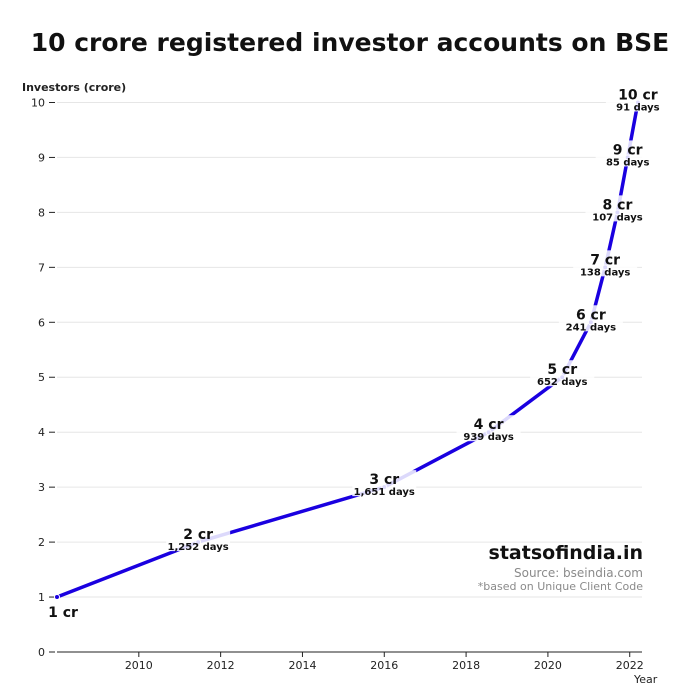 This screenshot has height=700, width=700. I want to click on milestone-days: 939 days, so click(488, 437).